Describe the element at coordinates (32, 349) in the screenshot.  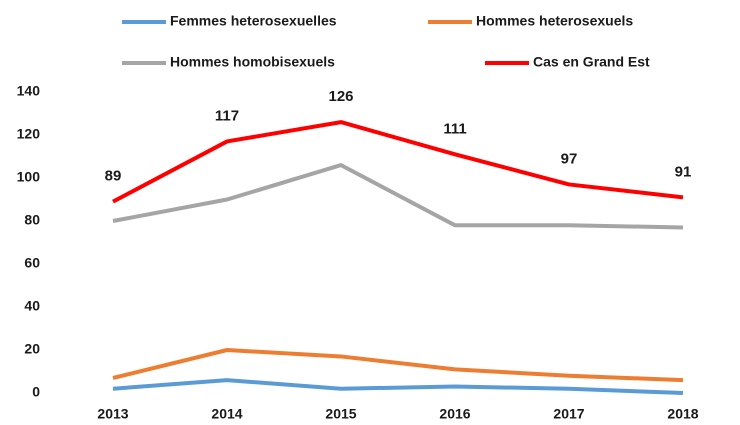
I see `y-tick-label: 20` at that location.